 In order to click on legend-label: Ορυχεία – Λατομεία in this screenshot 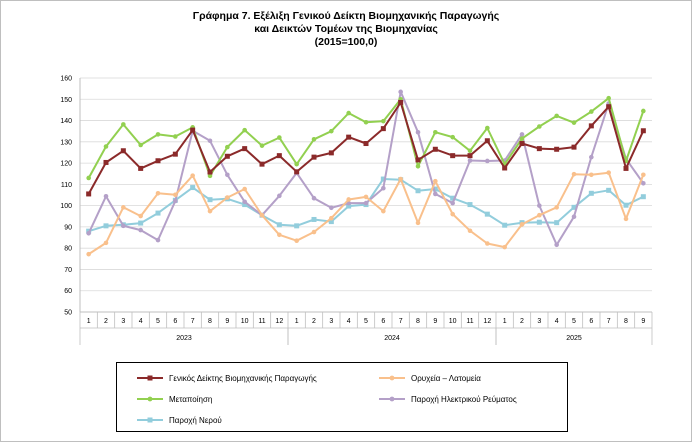, I will do `click(446, 378)`.